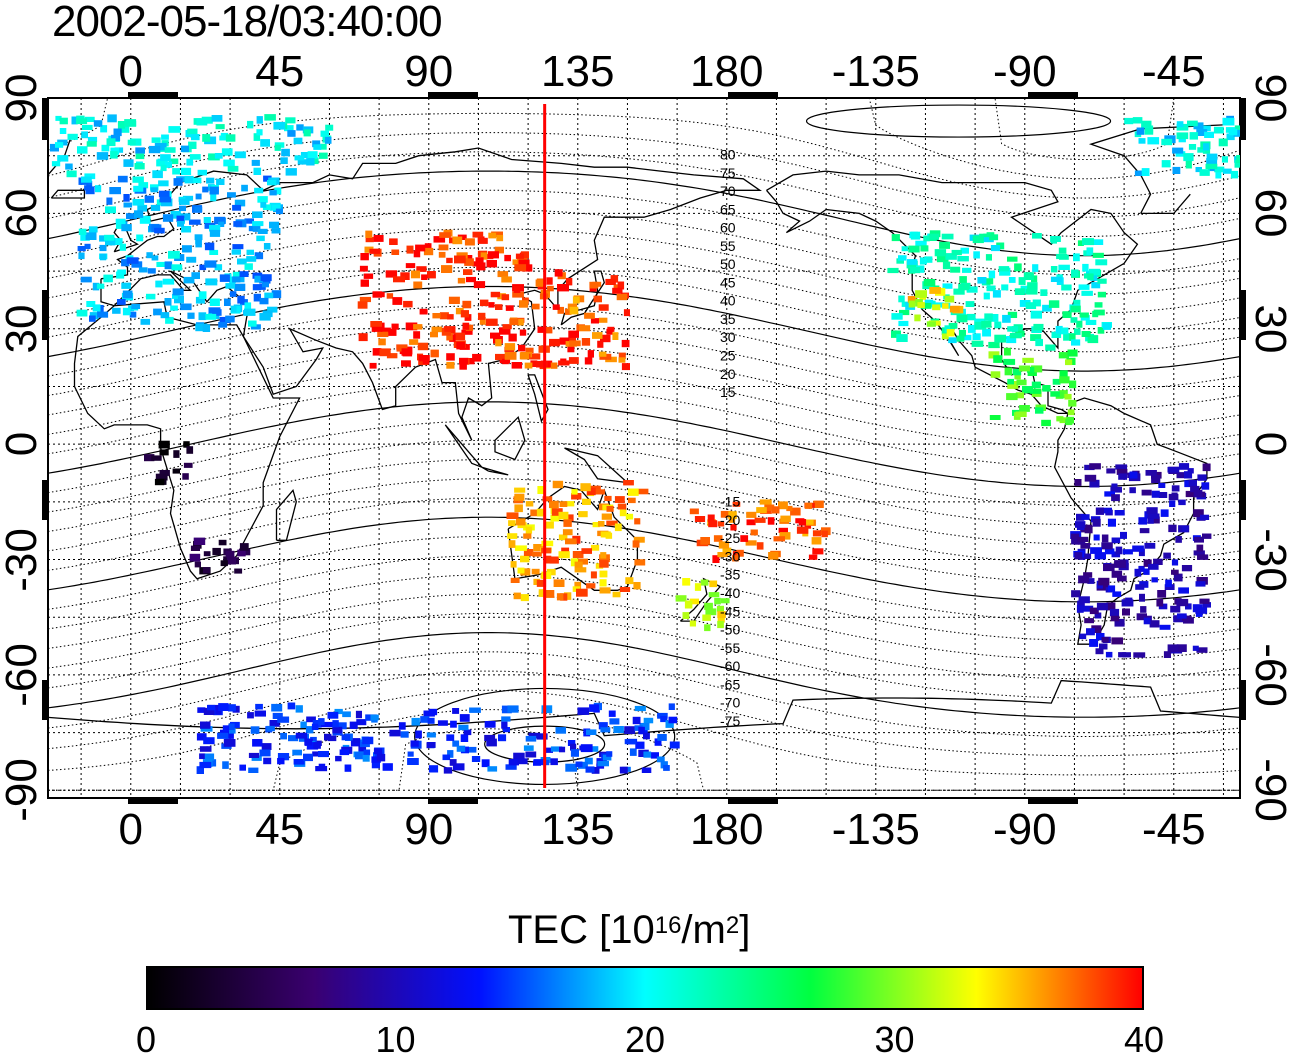 The image size is (1292, 1060). I want to click on lon-tick-top: -45, so click(1173, 71).